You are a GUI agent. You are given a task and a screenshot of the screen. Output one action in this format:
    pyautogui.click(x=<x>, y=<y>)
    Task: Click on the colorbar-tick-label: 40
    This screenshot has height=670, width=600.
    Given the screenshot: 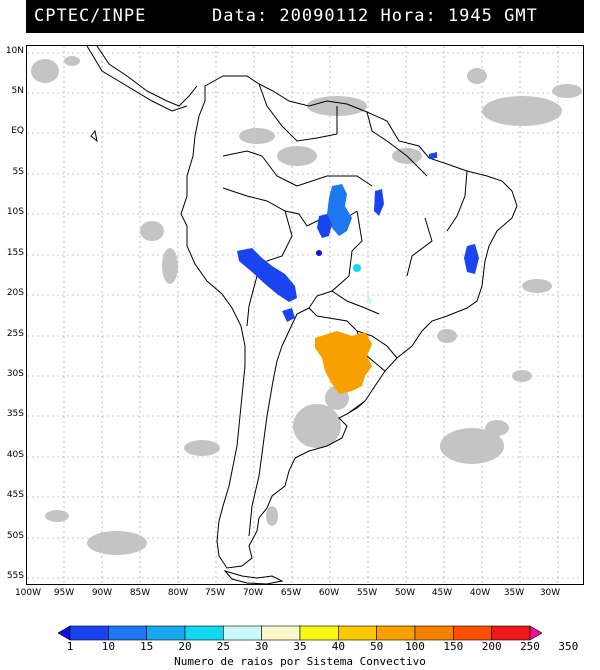 What is the action you would take?
    pyautogui.click(x=338, y=646)
    